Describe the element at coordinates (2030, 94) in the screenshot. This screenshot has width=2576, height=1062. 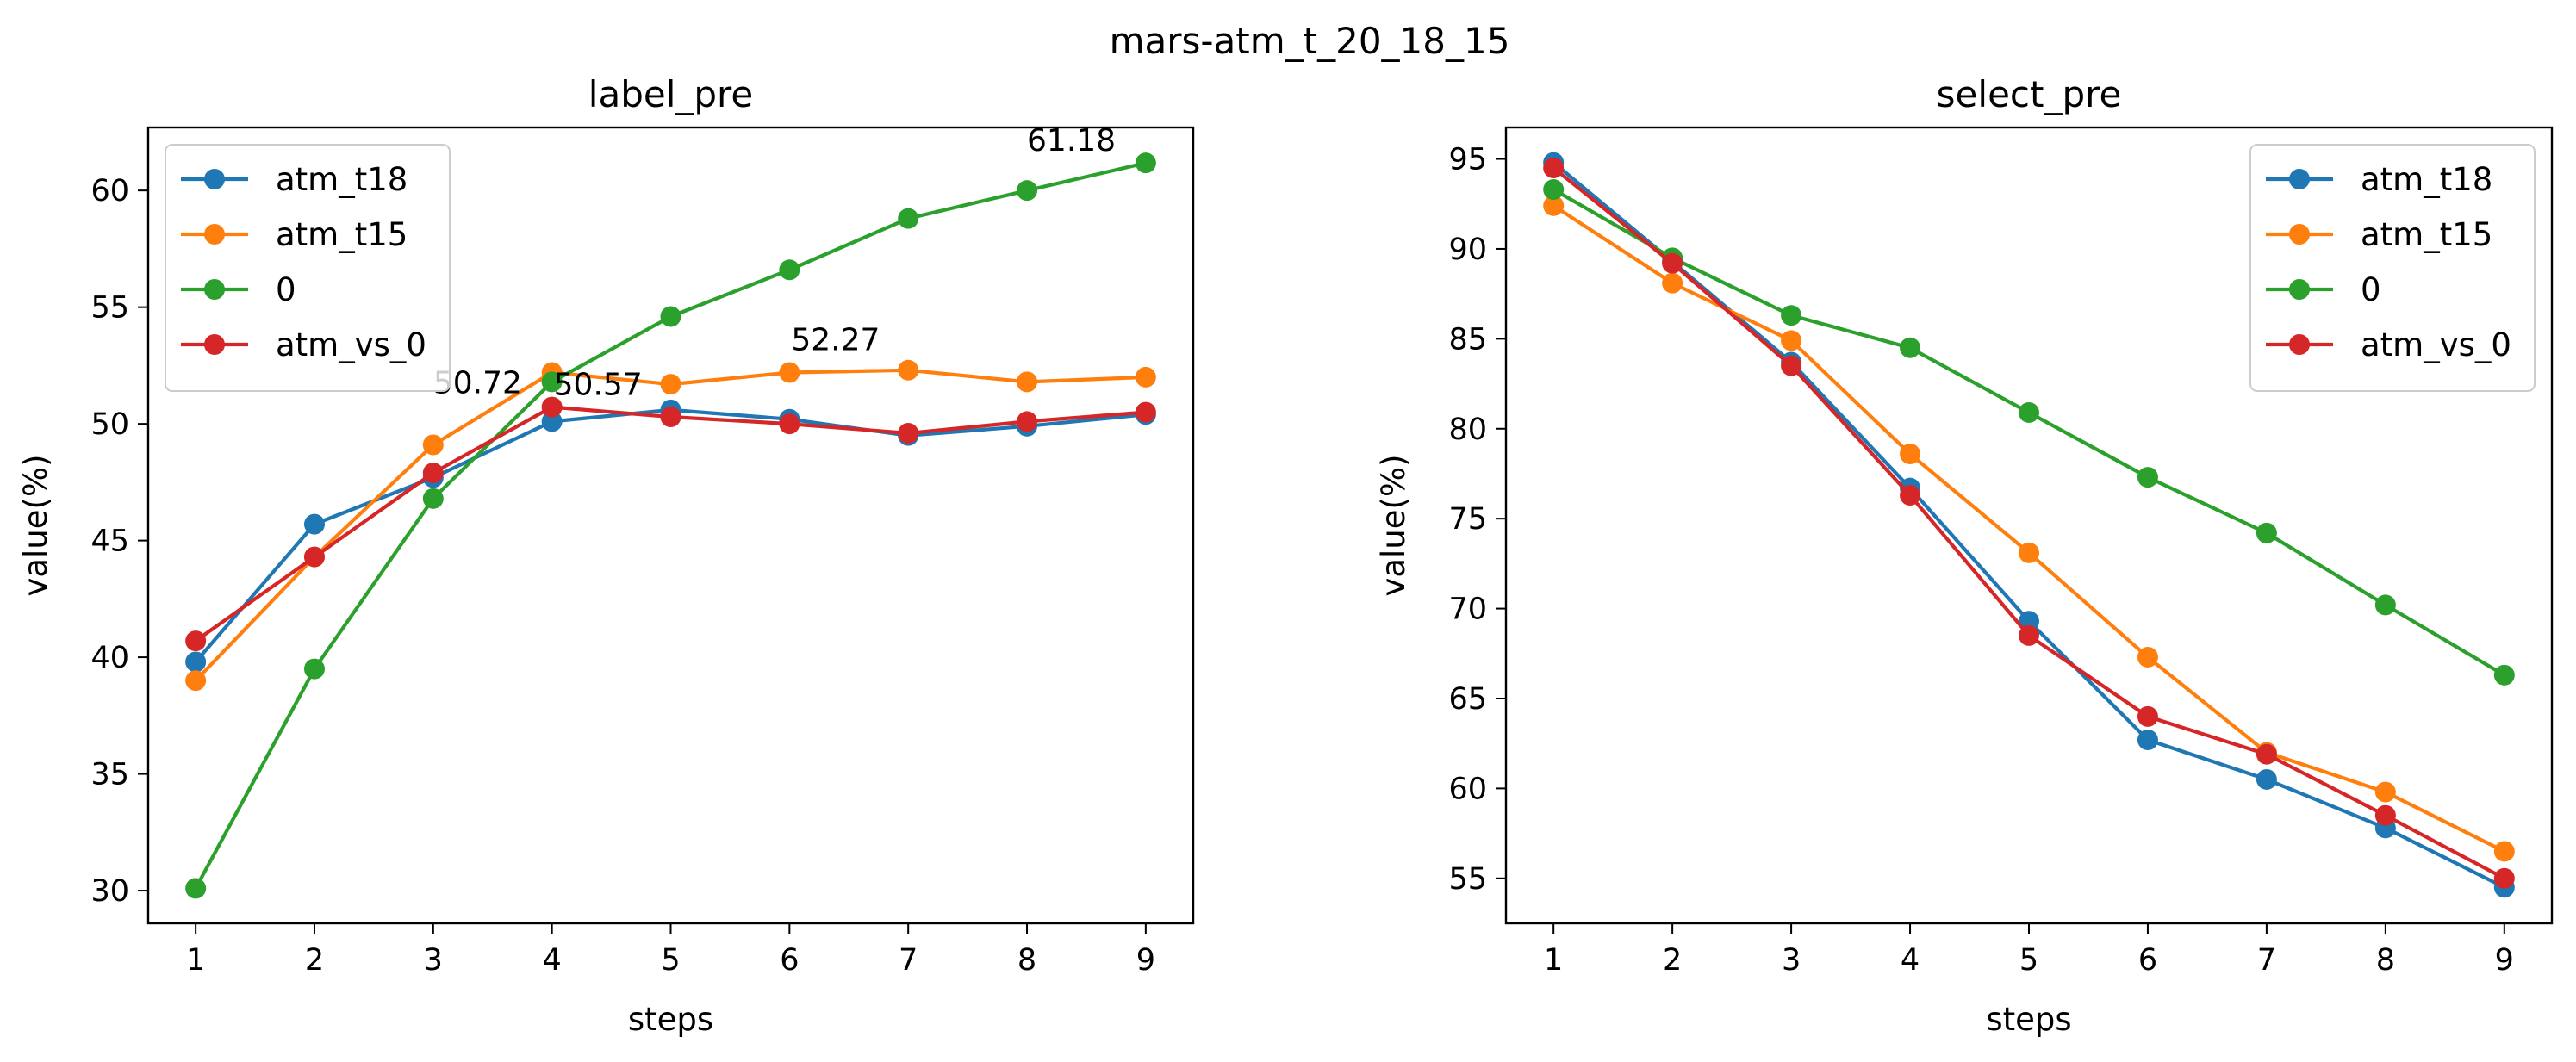
I see `chart-title: select_pre` at that location.